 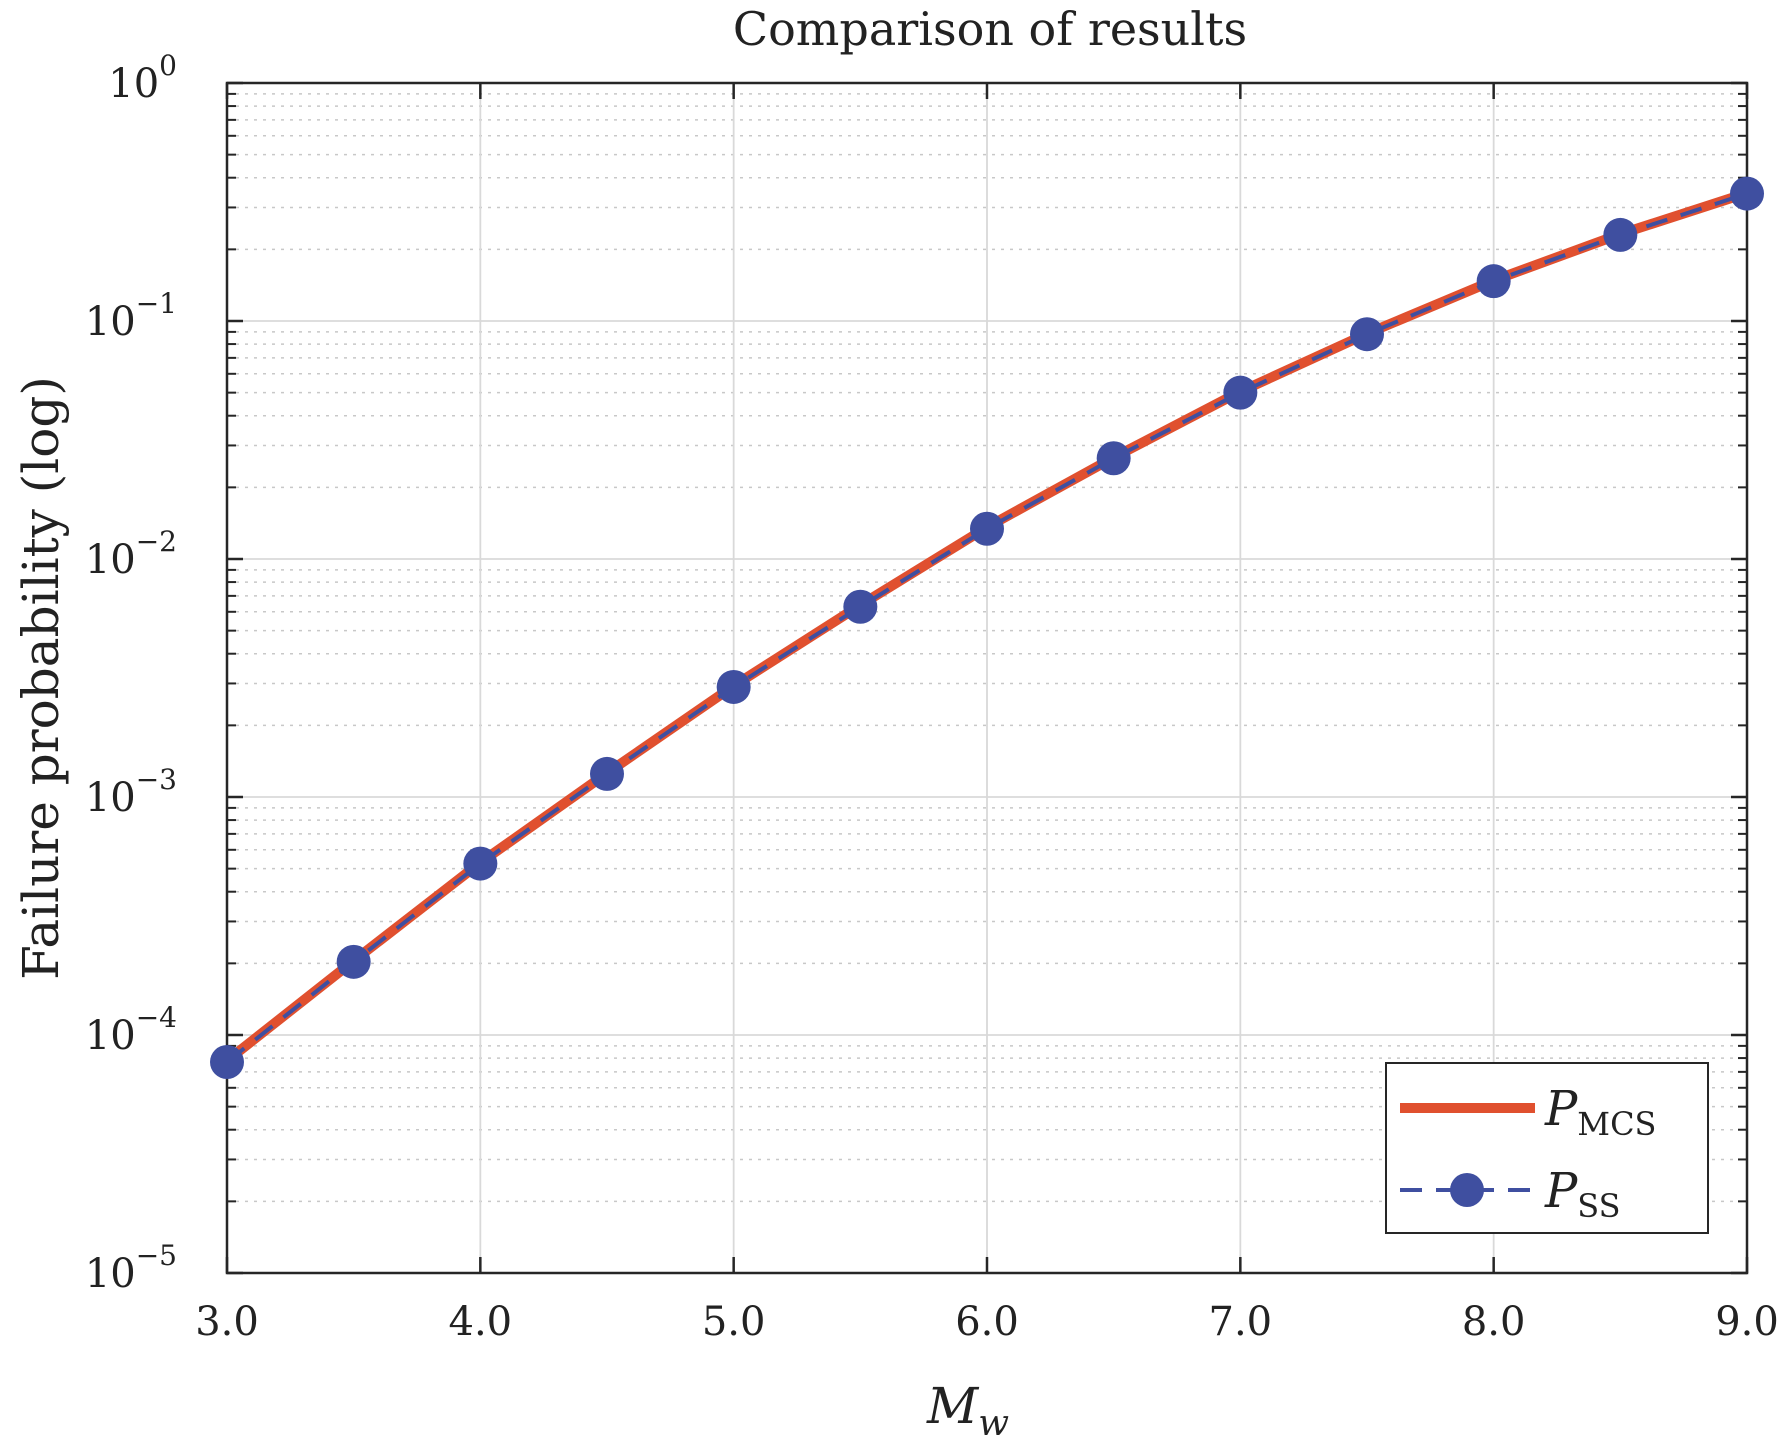 What do you see at coordinates (1561, 1109) in the screenshot?
I see `legend-mcs-main: P` at bounding box center [1561, 1109].